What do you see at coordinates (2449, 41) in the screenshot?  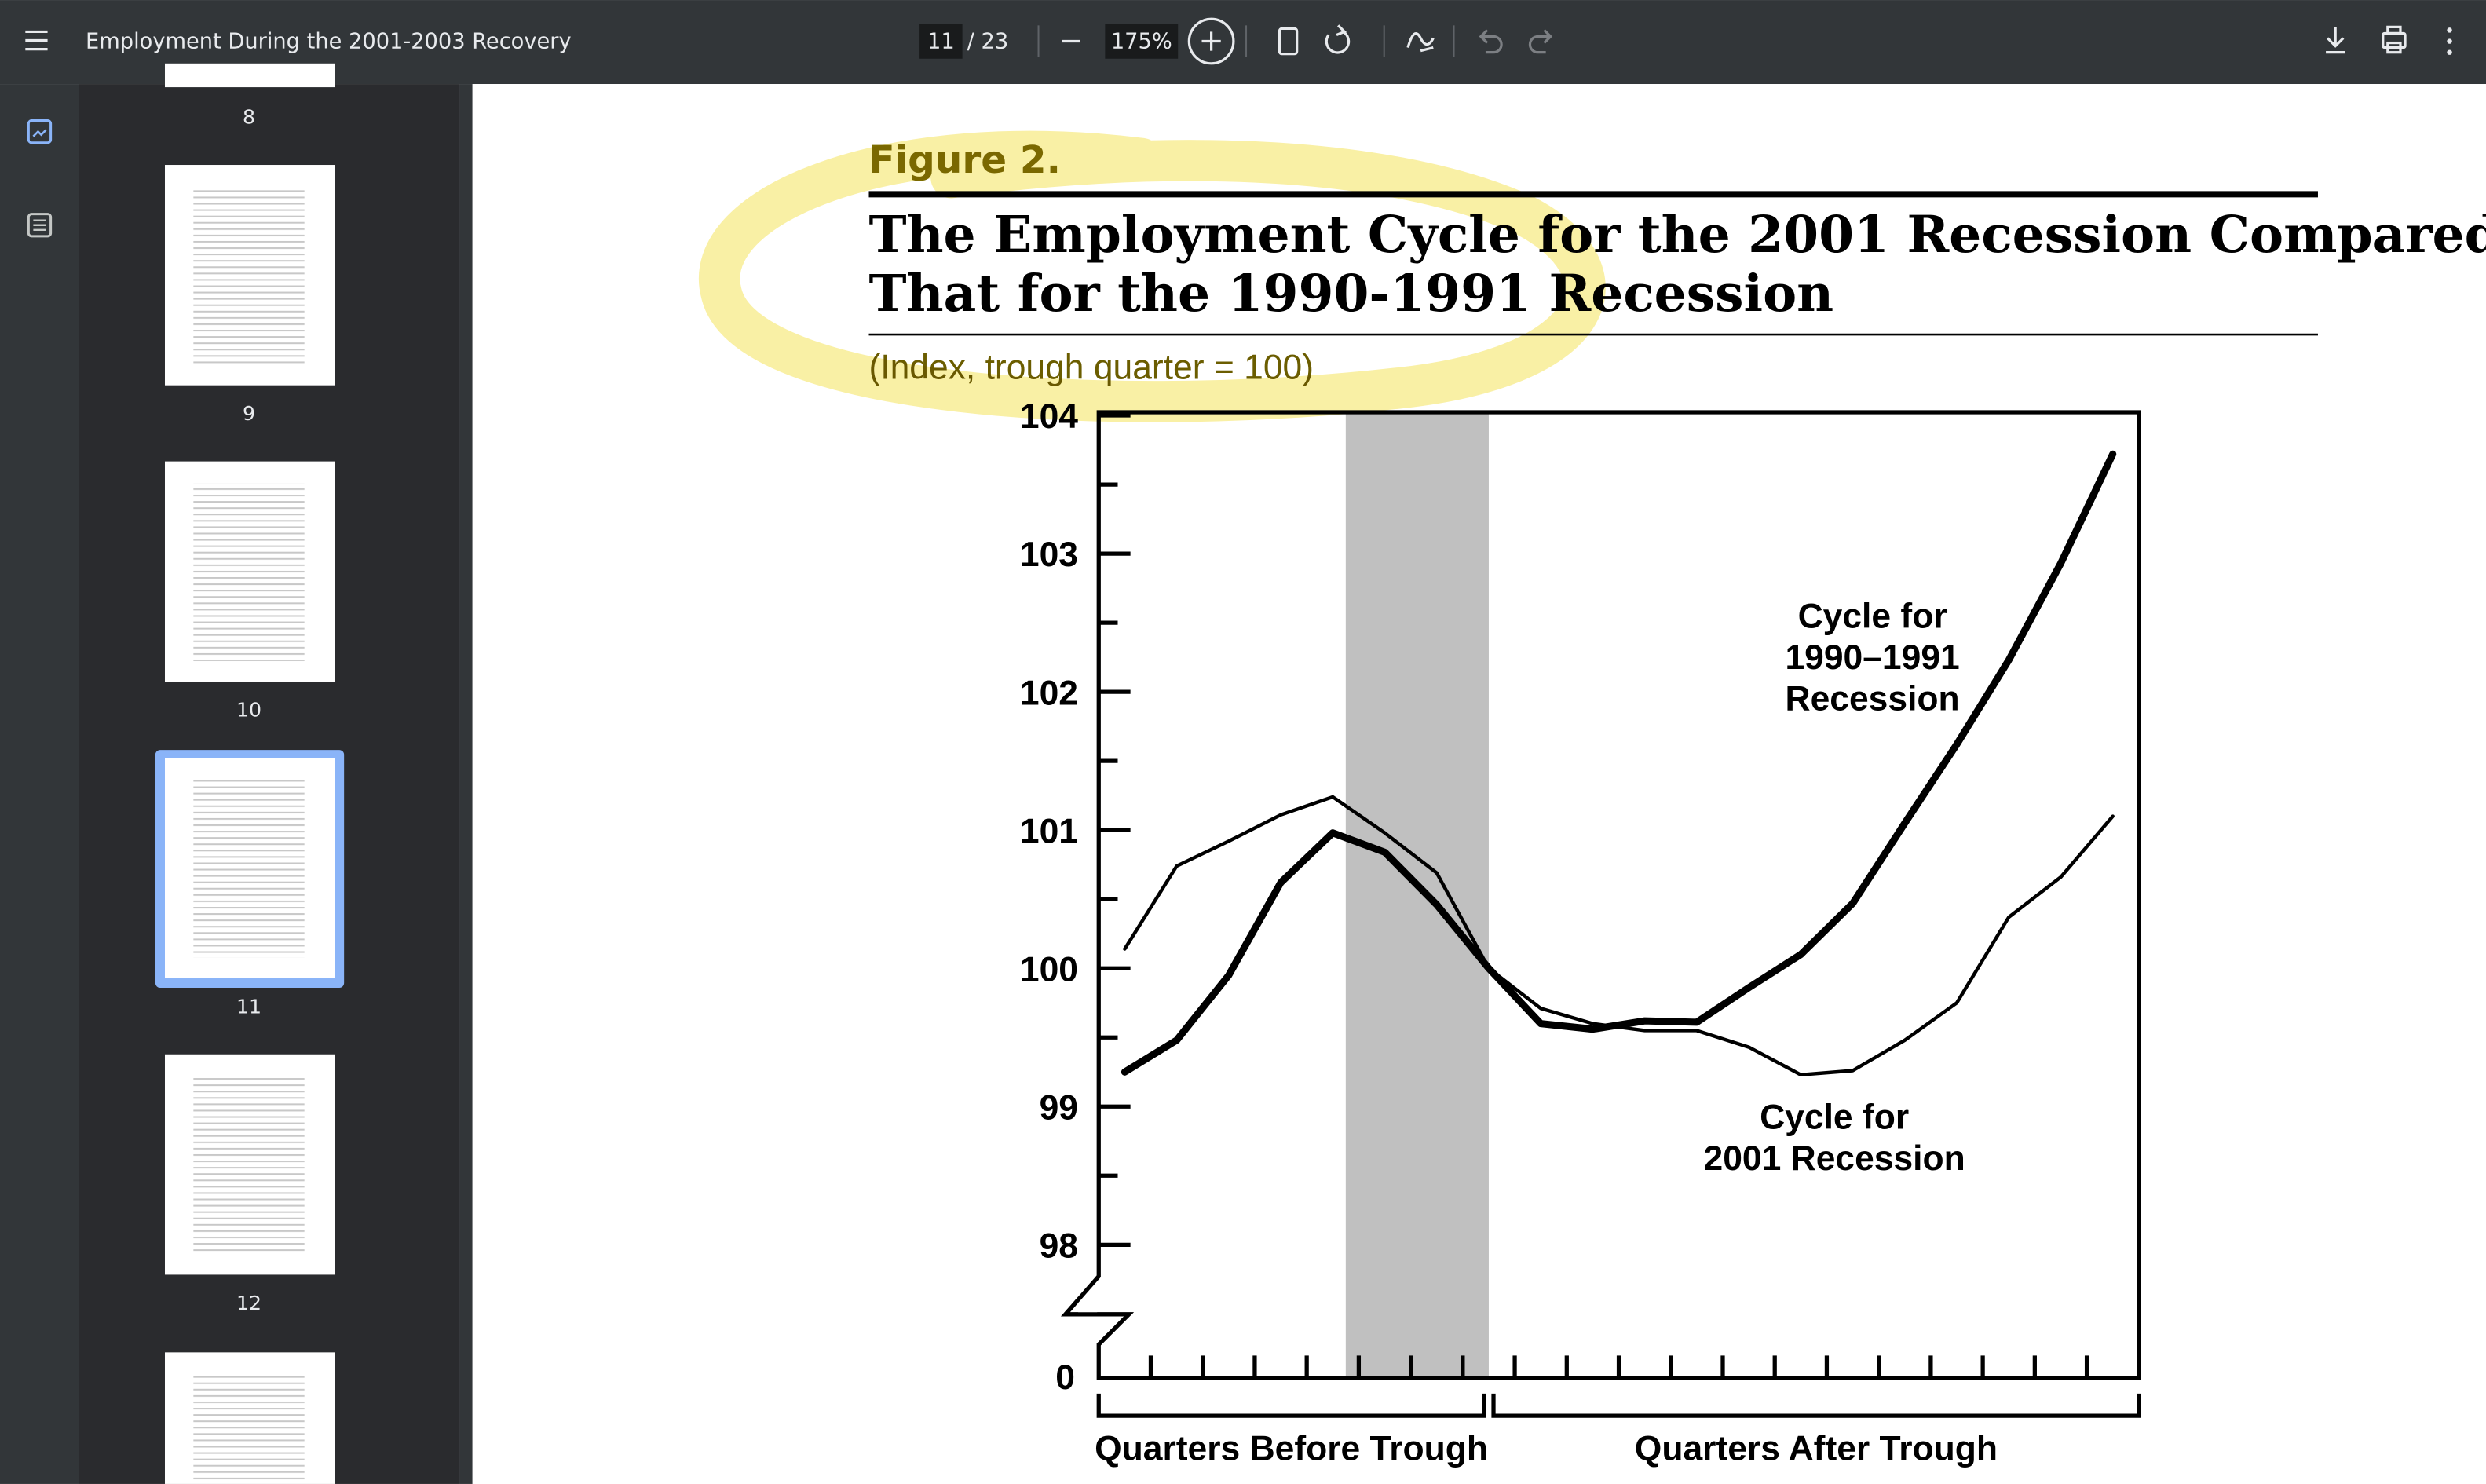 I see `more-button` at bounding box center [2449, 41].